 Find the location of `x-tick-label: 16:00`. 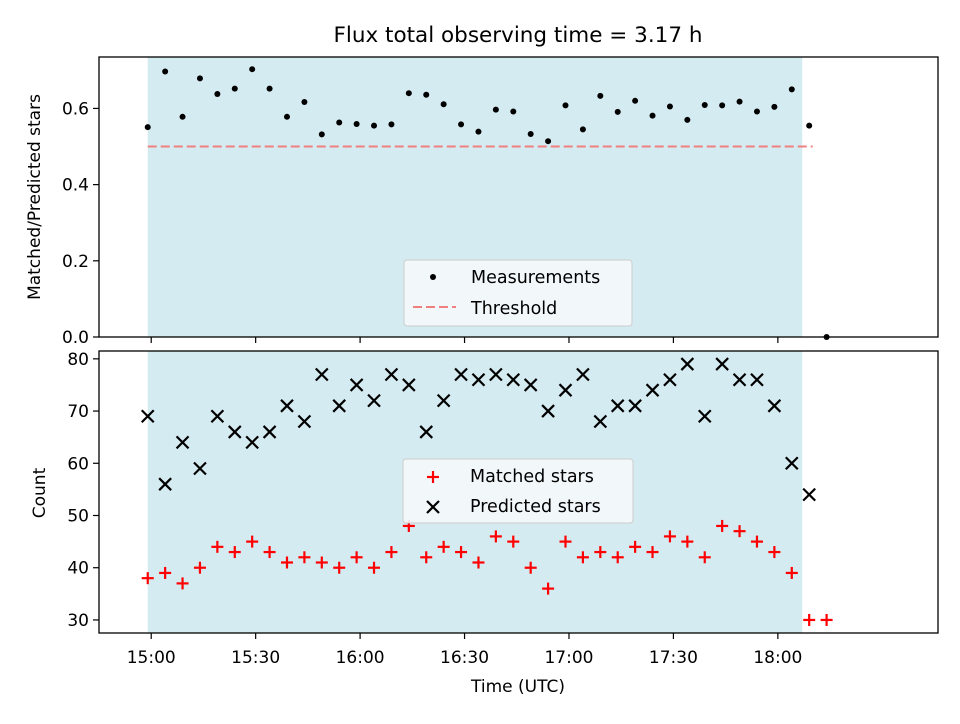

x-tick-label: 16:00 is located at coordinates (360, 658).